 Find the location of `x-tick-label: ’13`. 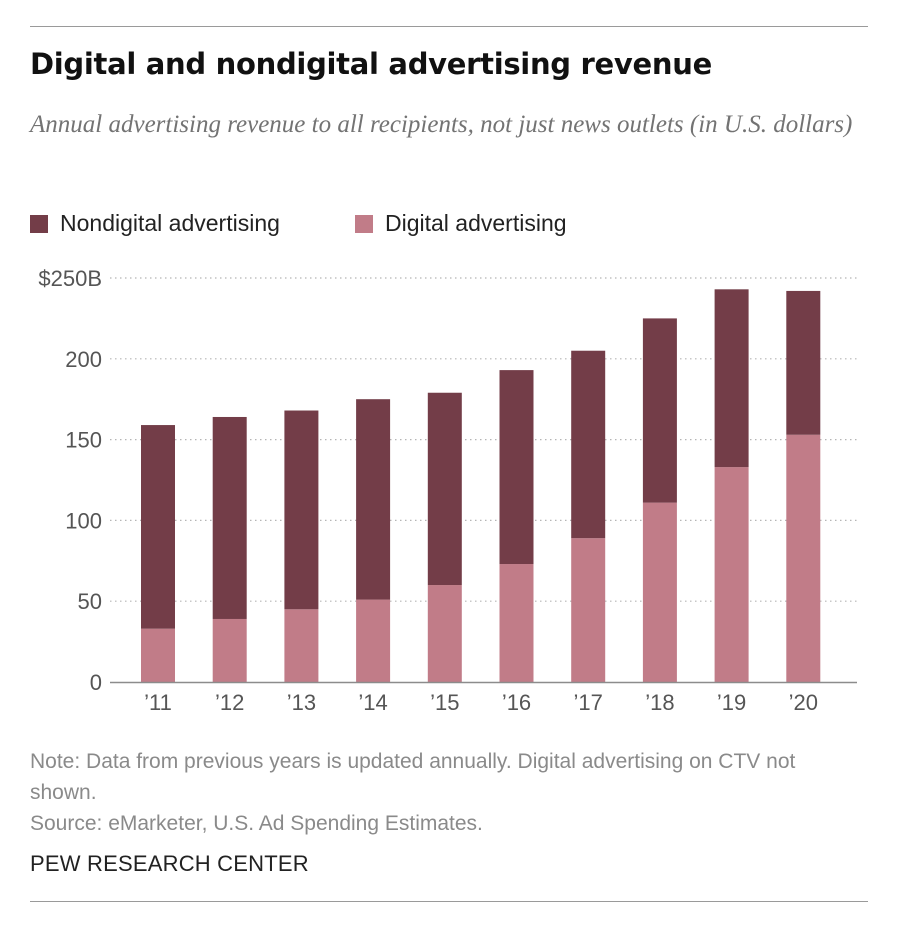

x-tick-label: ’13 is located at coordinates (301, 702).